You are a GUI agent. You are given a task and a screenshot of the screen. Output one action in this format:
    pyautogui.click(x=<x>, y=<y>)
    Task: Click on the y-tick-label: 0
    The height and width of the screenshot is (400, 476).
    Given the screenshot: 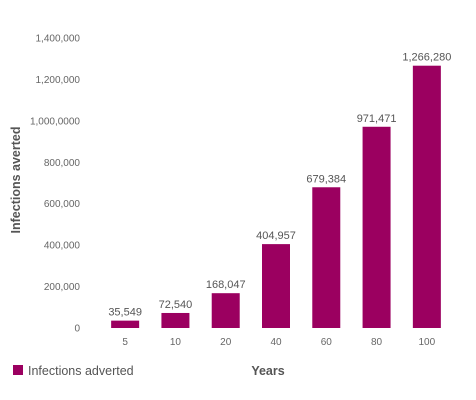 What is the action you would take?
    pyautogui.click(x=77, y=329)
    